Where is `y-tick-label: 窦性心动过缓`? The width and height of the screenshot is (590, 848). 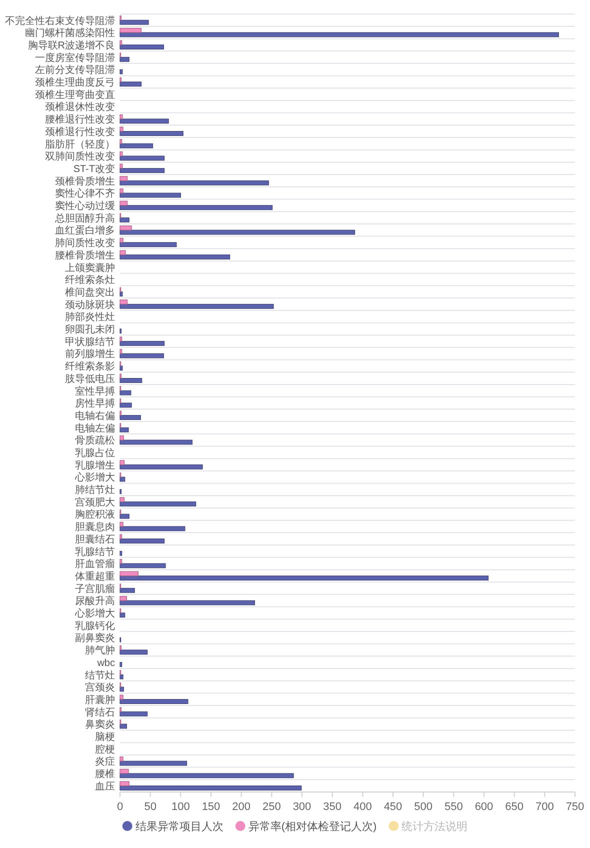 y-tick-label: 窦性心动过缓 is located at coordinates (85, 206).